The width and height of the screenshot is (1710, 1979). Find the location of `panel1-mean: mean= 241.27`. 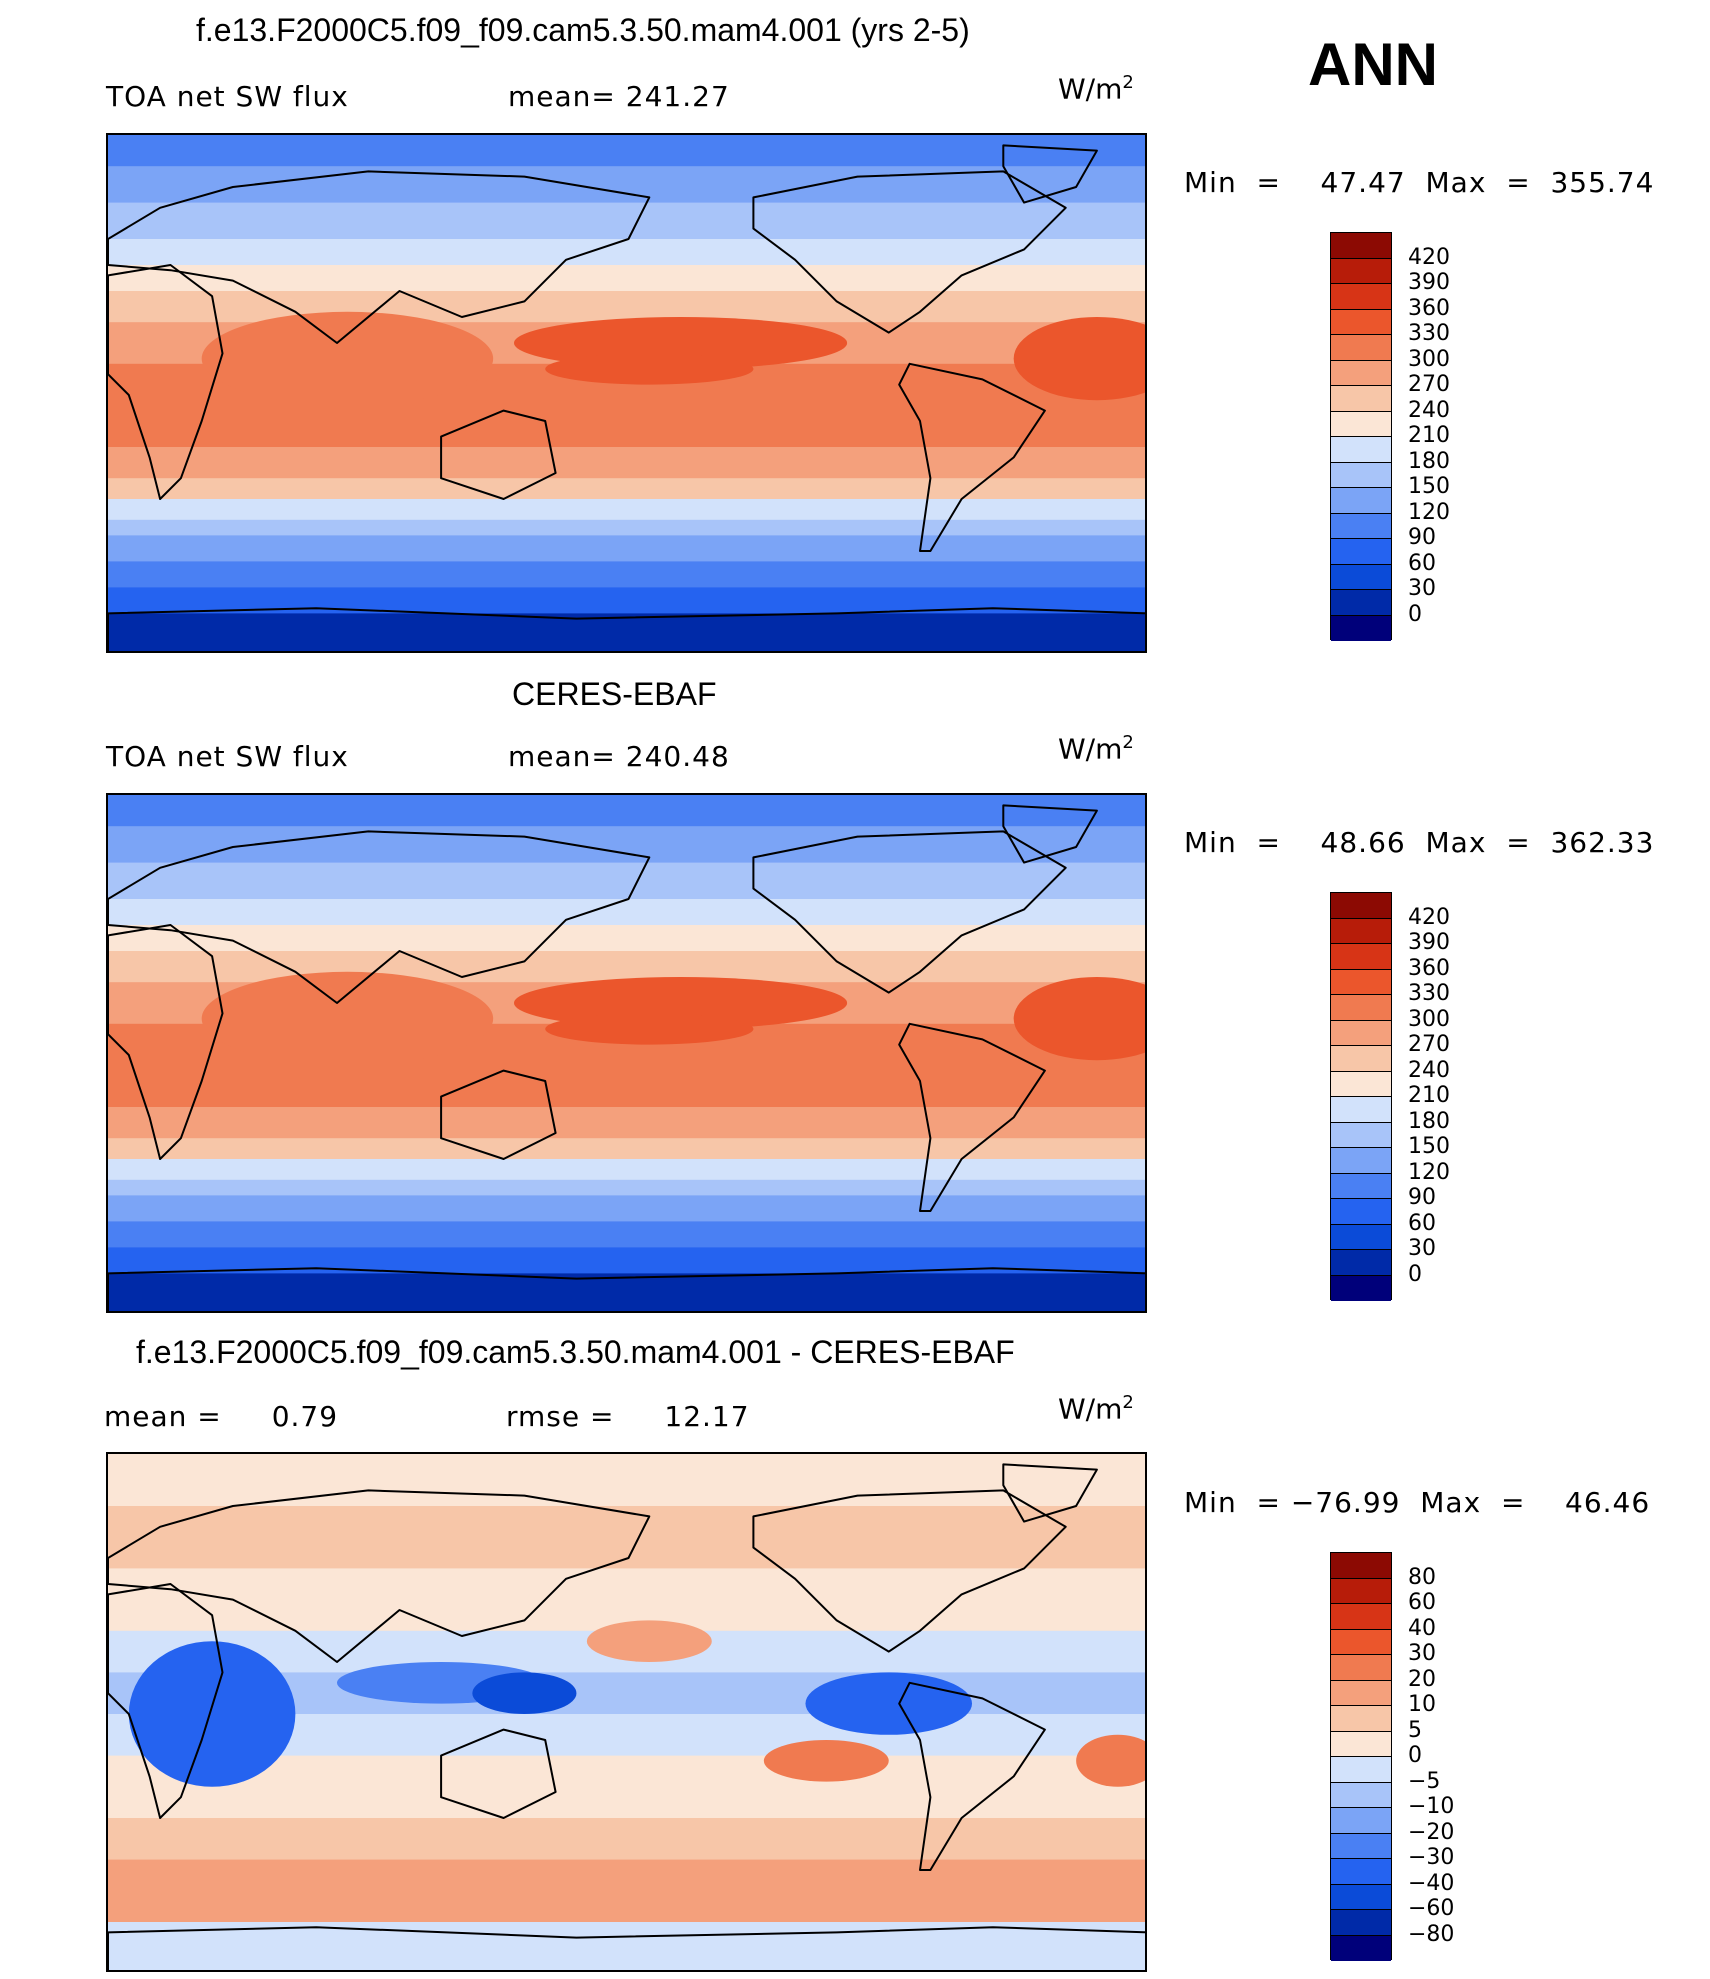

panel1-mean: mean= 241.27 is located at coordinates (619, 96).